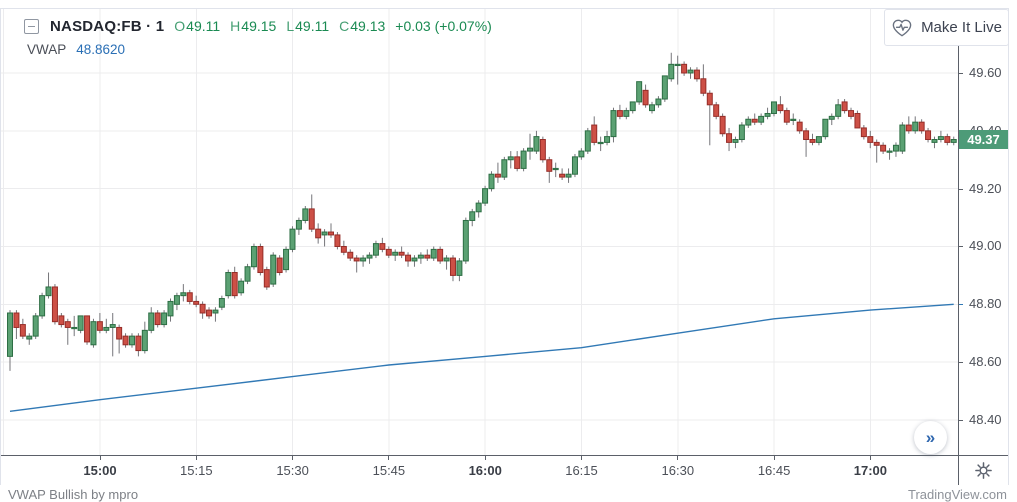  What do you see at coordinates (985, 246) in the screenshot?
I see `price-axis-label: 49.00` at bounding box center [985, 246].